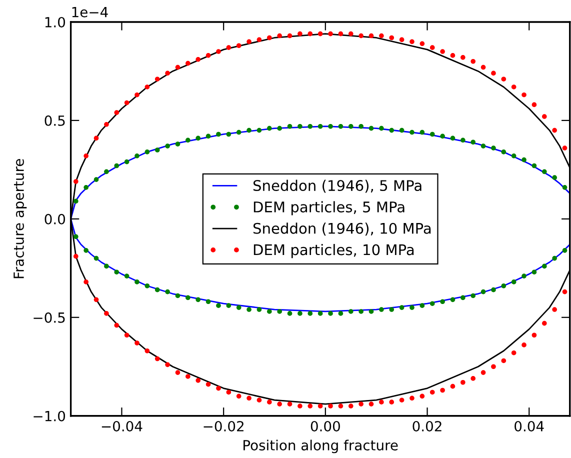 The image size is (571, 458). What do you see at coordinates (20, 218) in the screenshot?
I see `y-axis-title: Fracture aperture` at bounding box center [20, 218].